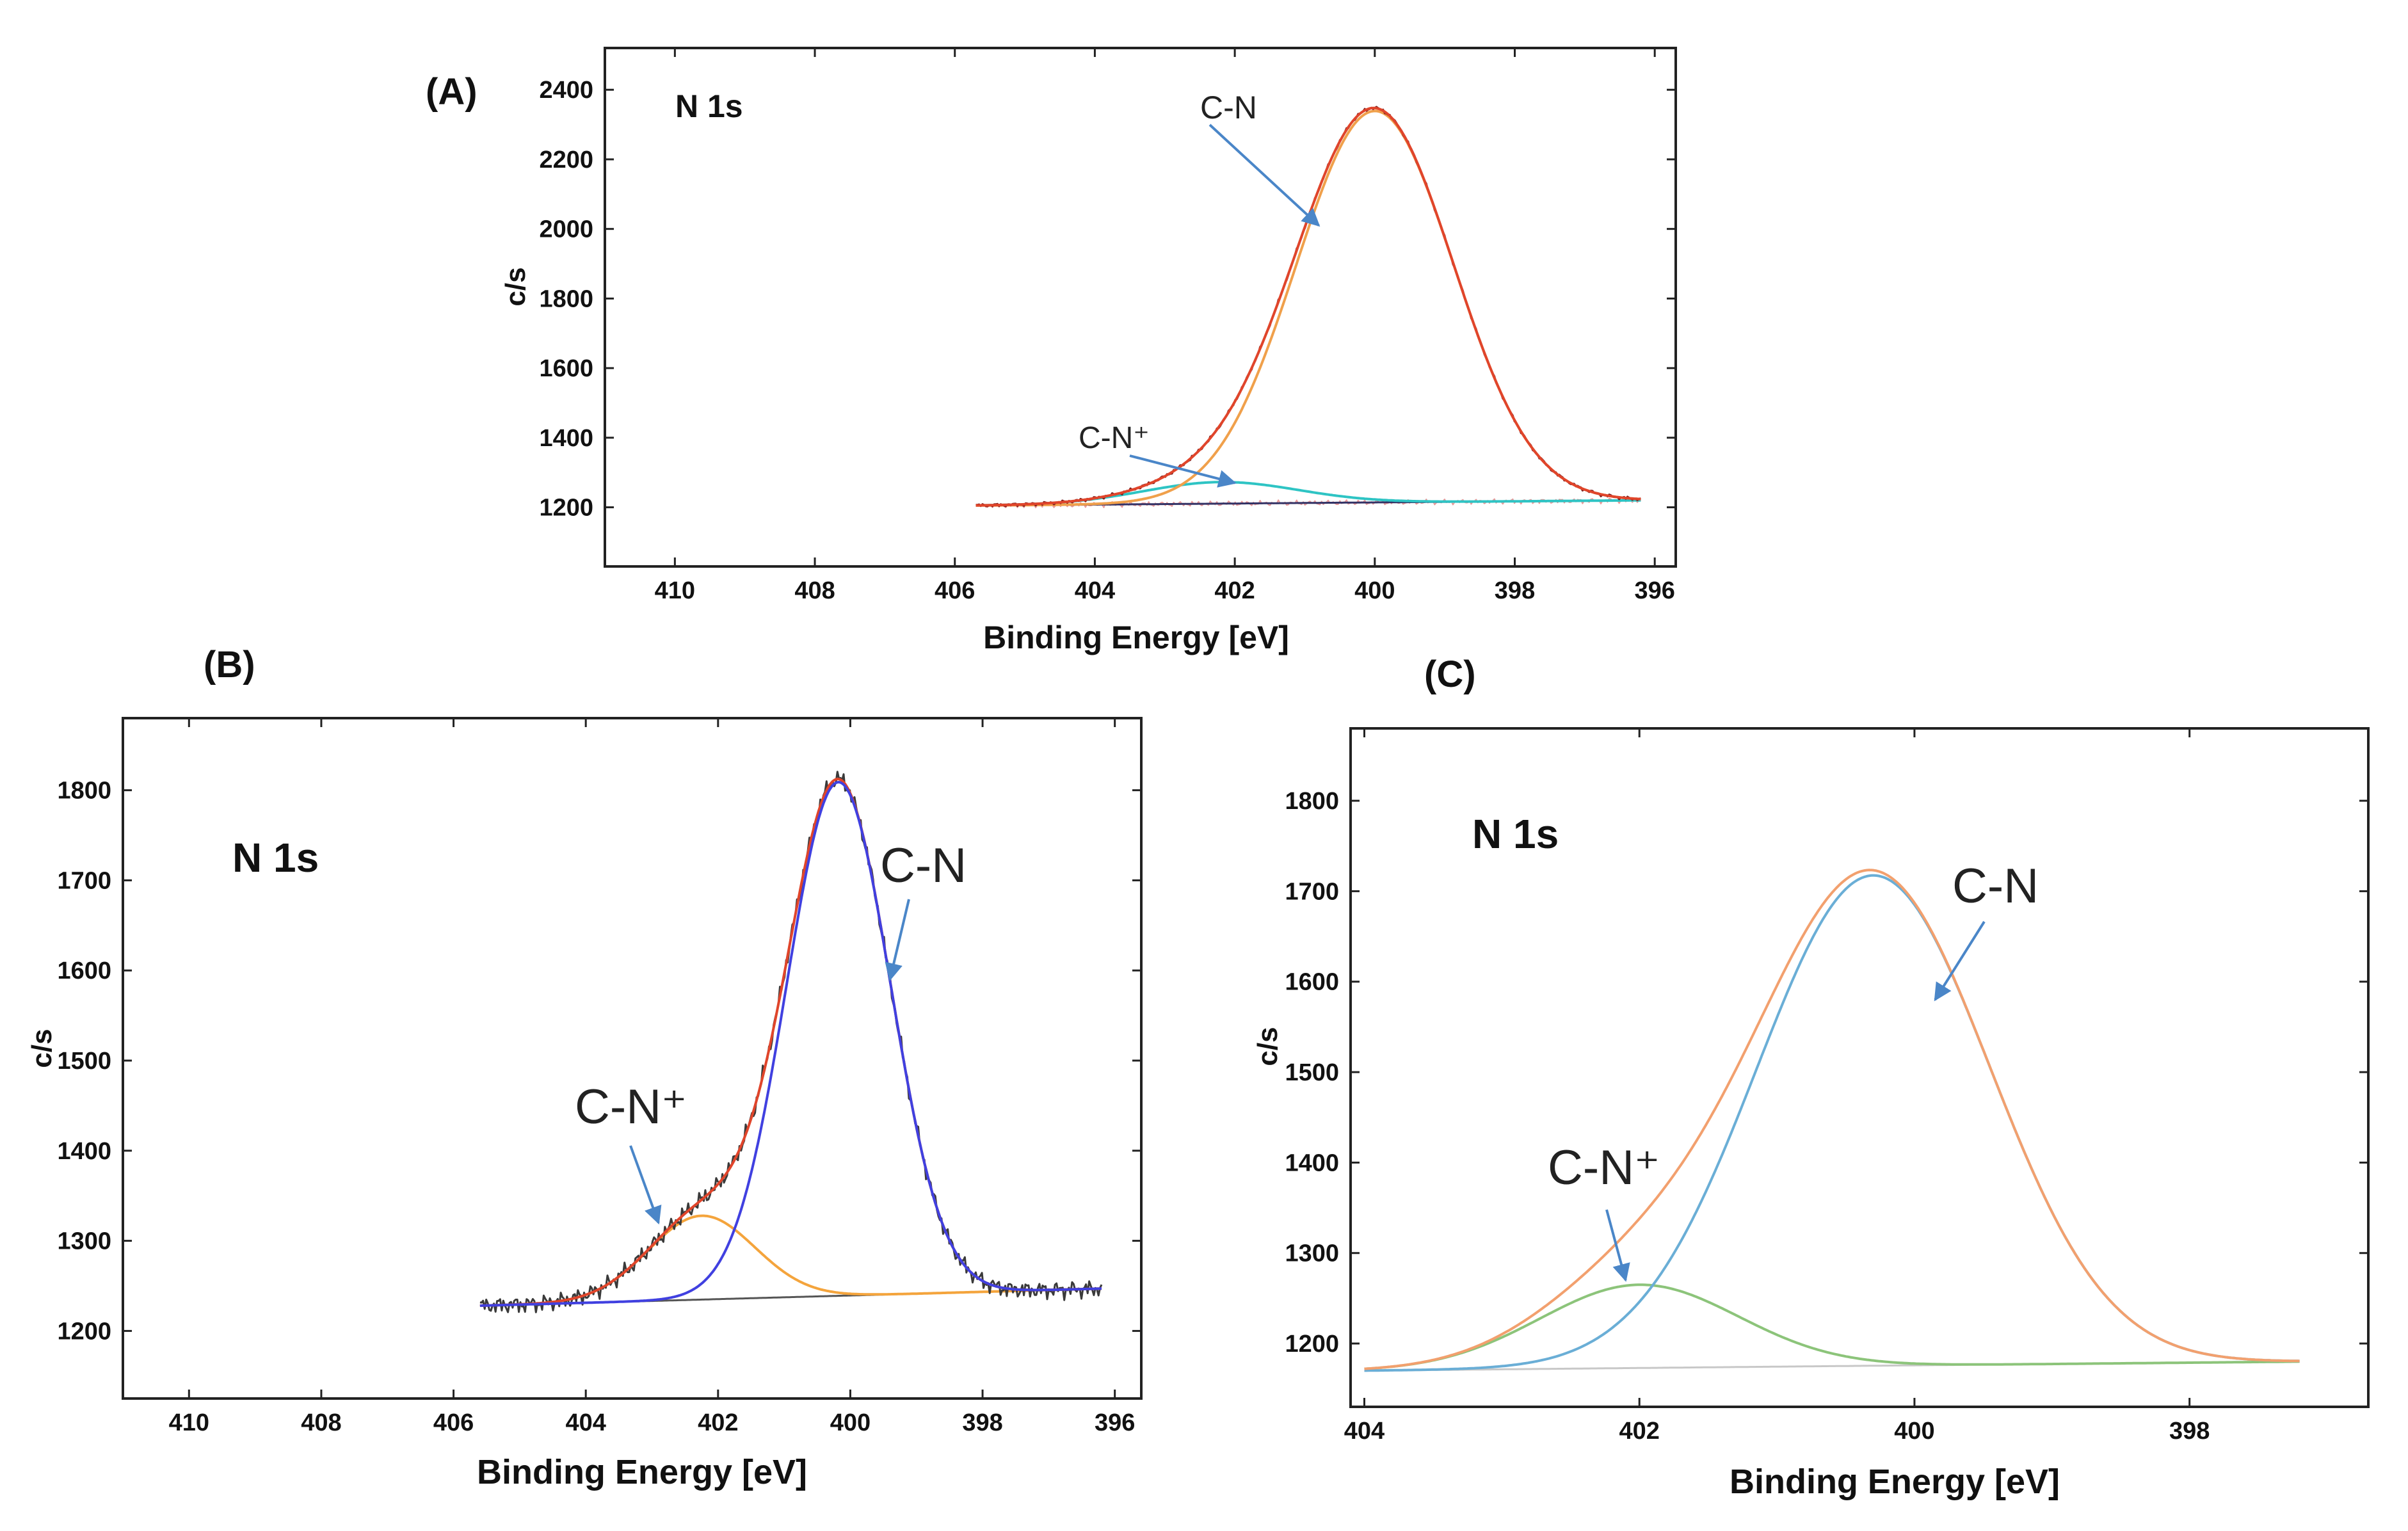  I want to click on panel-a-ytick-label: 2400, so click(566, 90).